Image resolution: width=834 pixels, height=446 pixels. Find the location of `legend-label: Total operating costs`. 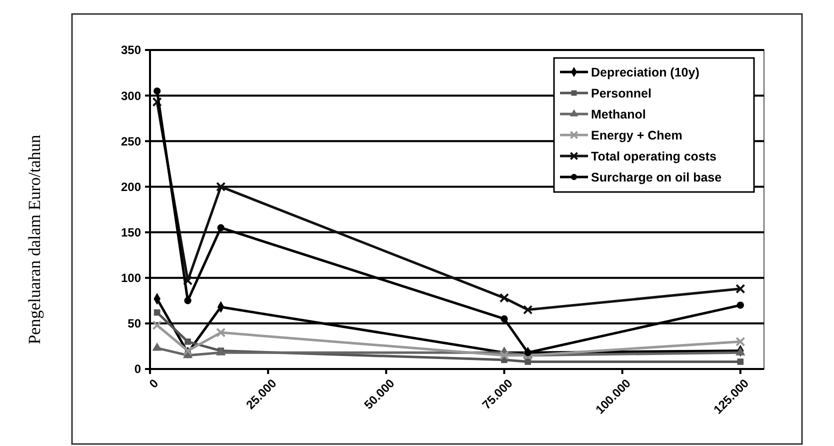

legend-label: Total operating costs is located at coordinates (654, 156).